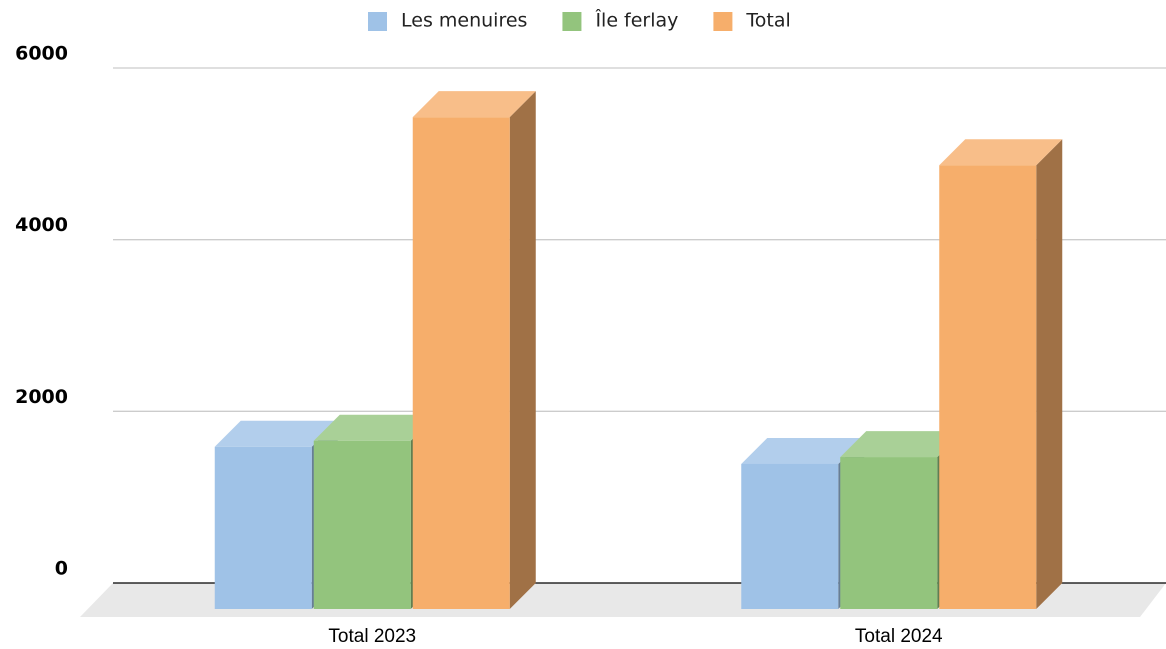 This screenshot has height=649, width=1166. Describe the element at coordinates (636, 20) in the screenshot. I see `legend-label: Île ferlay` at that location.